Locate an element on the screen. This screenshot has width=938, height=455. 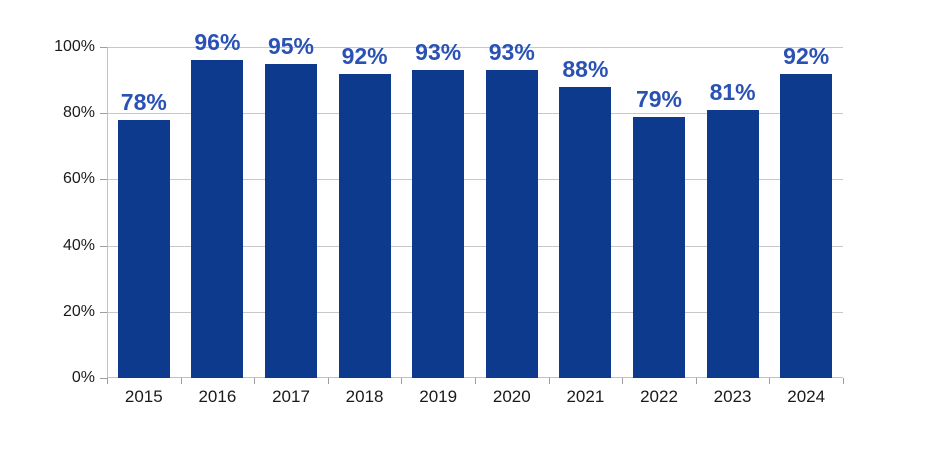
x-category-label: 2018 is located at coordinates (364, 396).